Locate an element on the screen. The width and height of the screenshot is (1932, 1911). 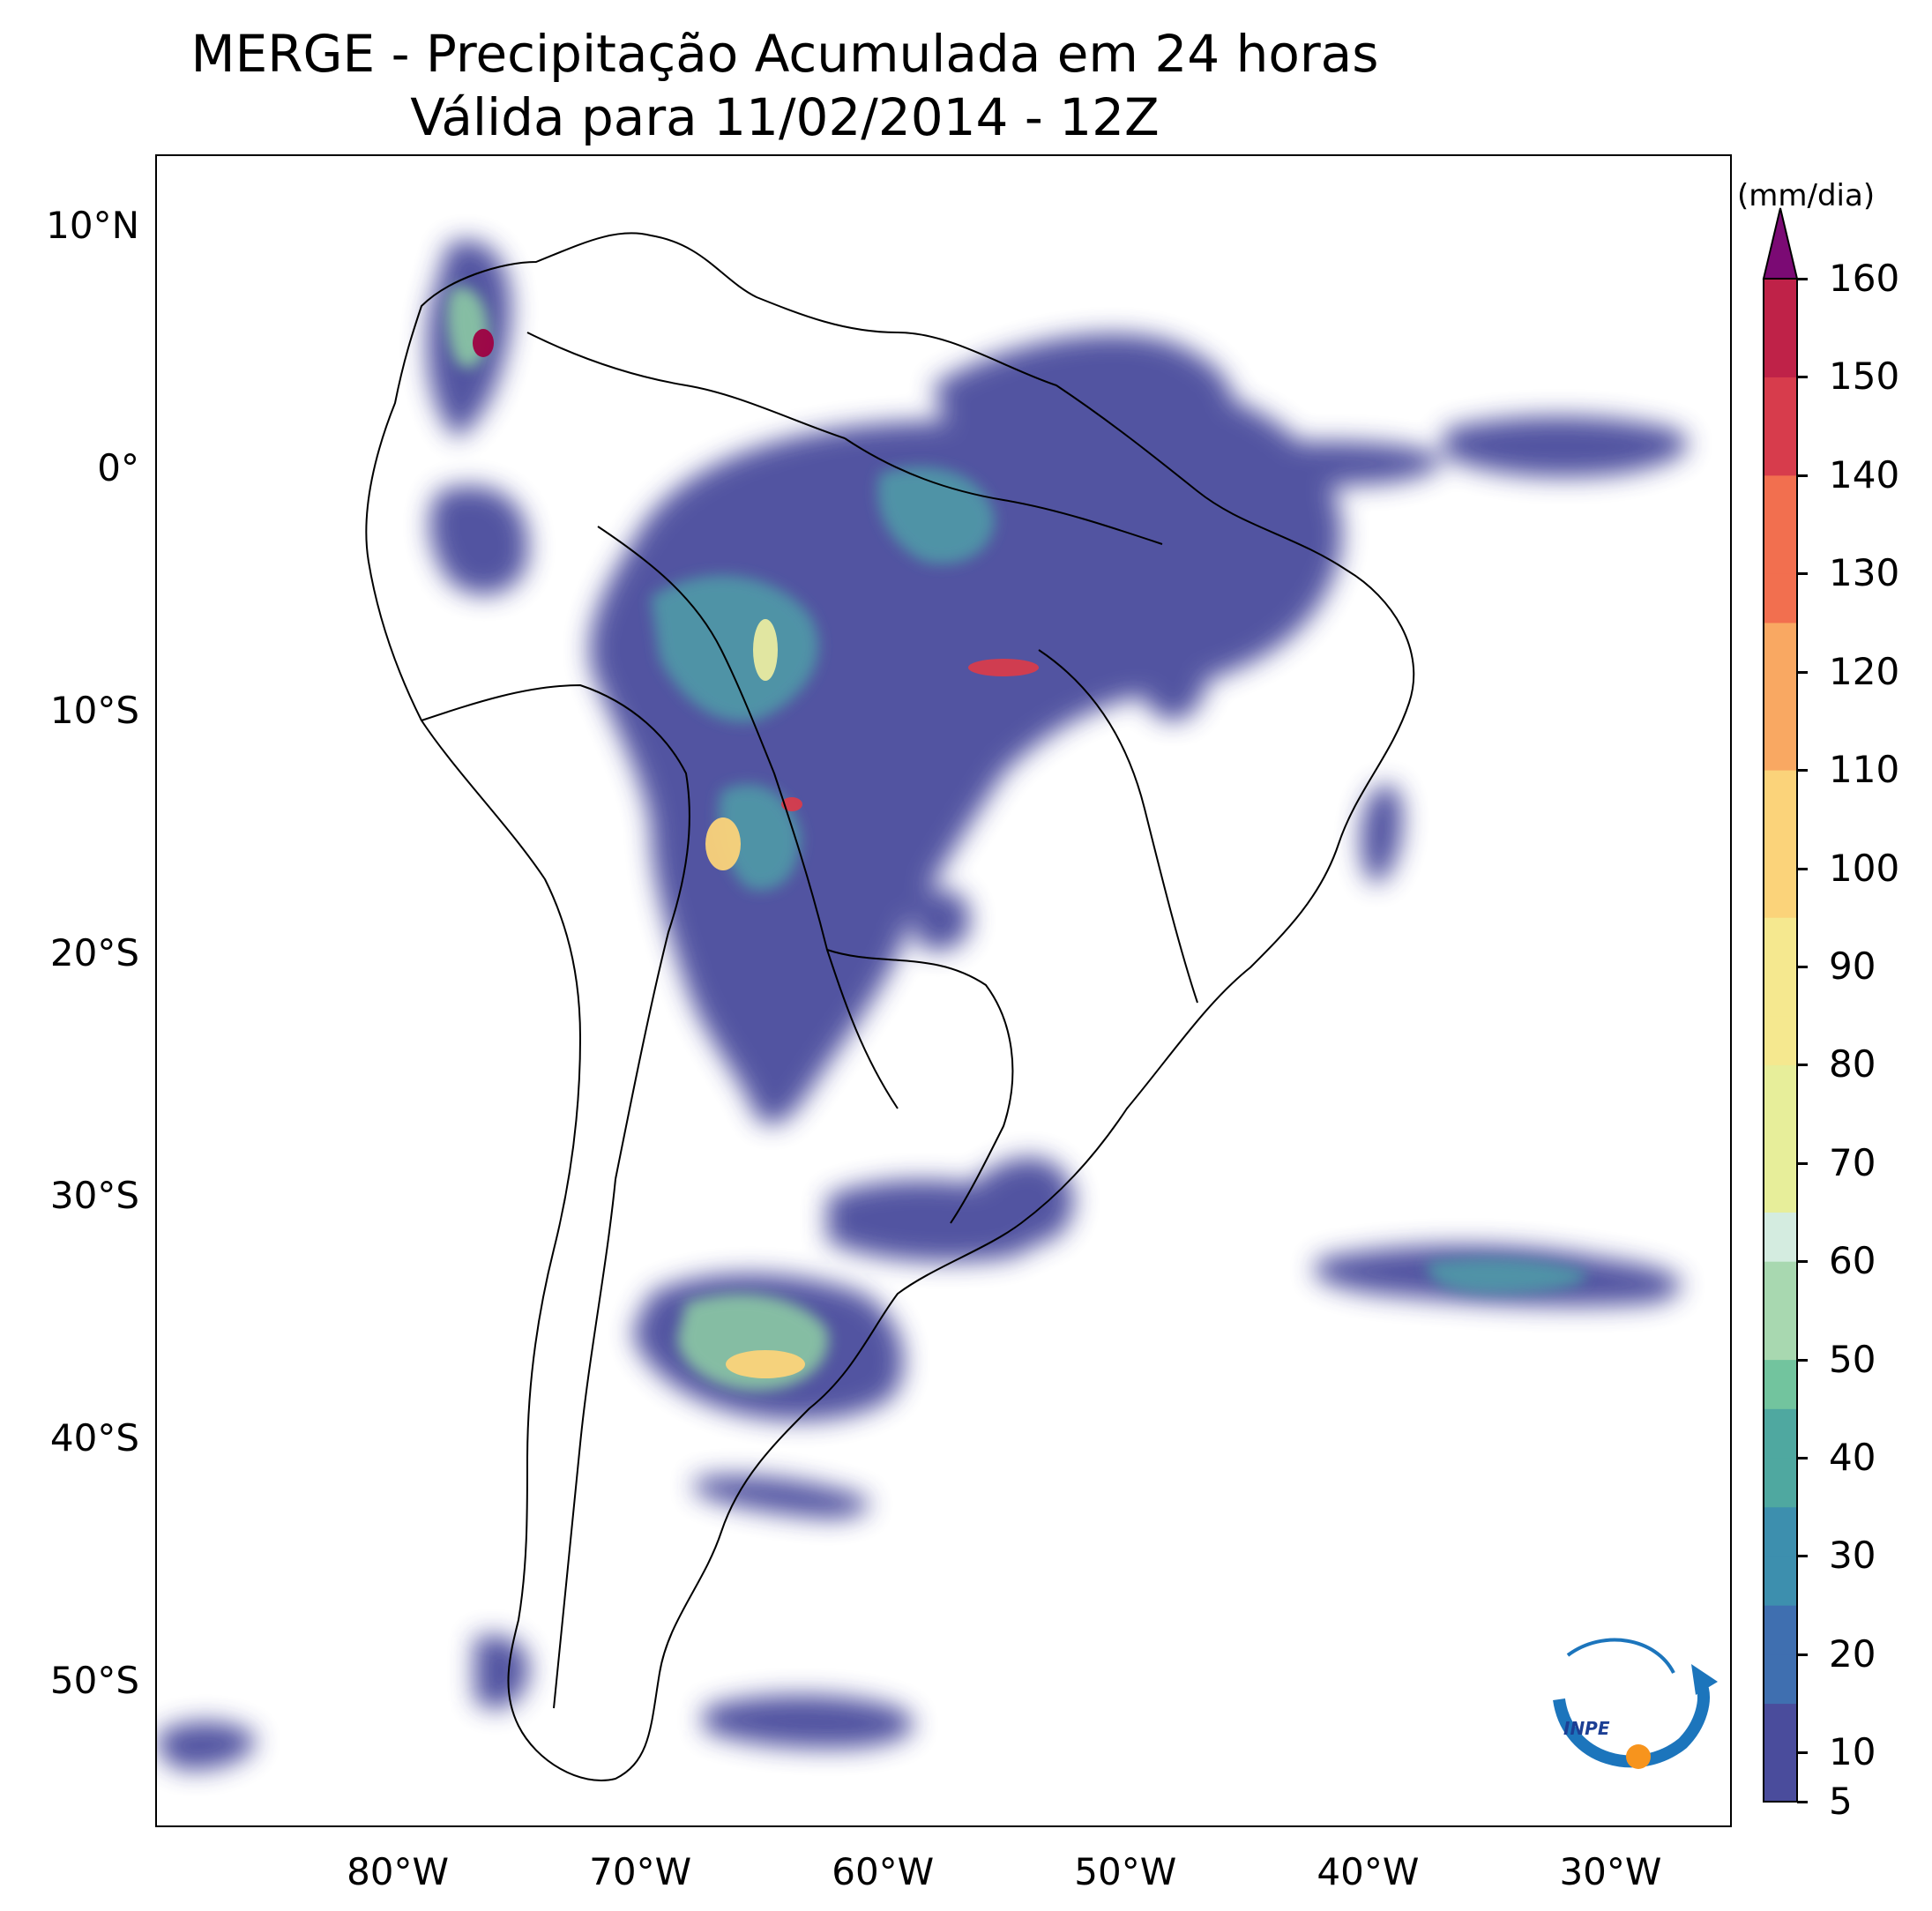
colorbar-tick-label: 10 is located at coordinates (1852, 1752).